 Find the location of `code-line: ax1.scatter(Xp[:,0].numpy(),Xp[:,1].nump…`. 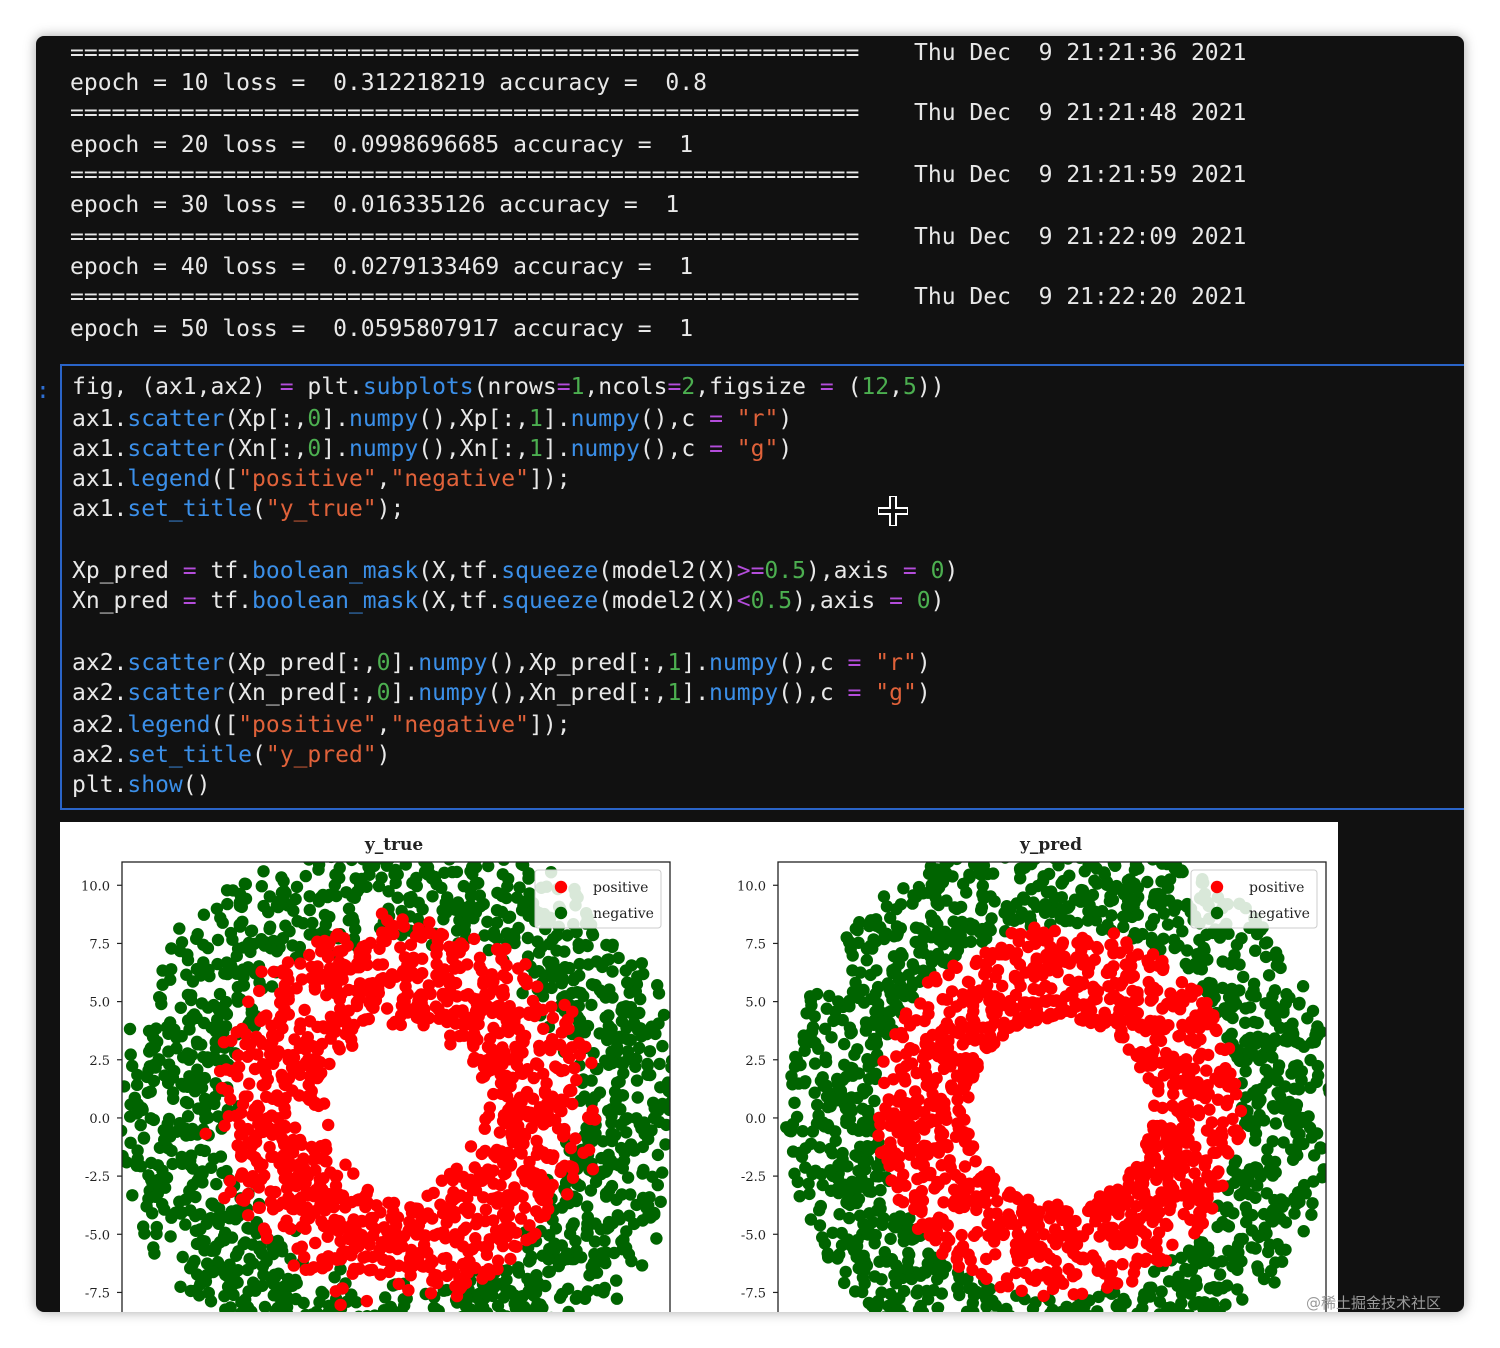

code-line: ax1.scatter(Xp[:,0].numpy(),Xp[:,1].nump… is located at coordinates (432, 419).